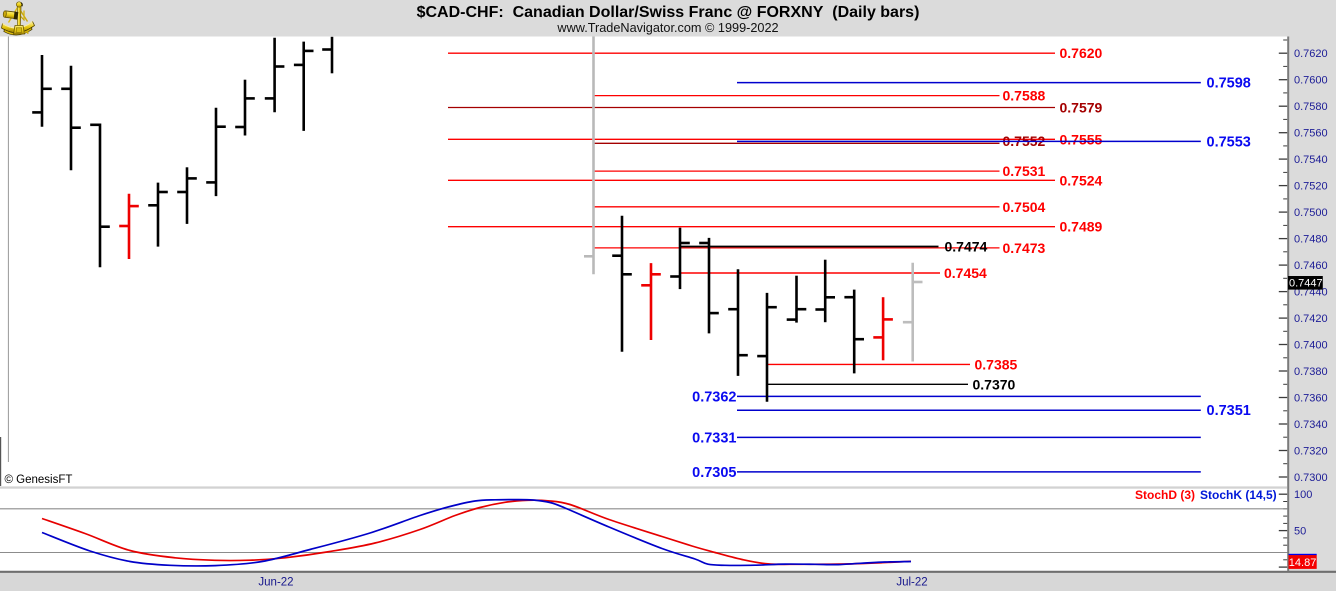  I want to click on svg-text: 0.7370, so click(994, 384).